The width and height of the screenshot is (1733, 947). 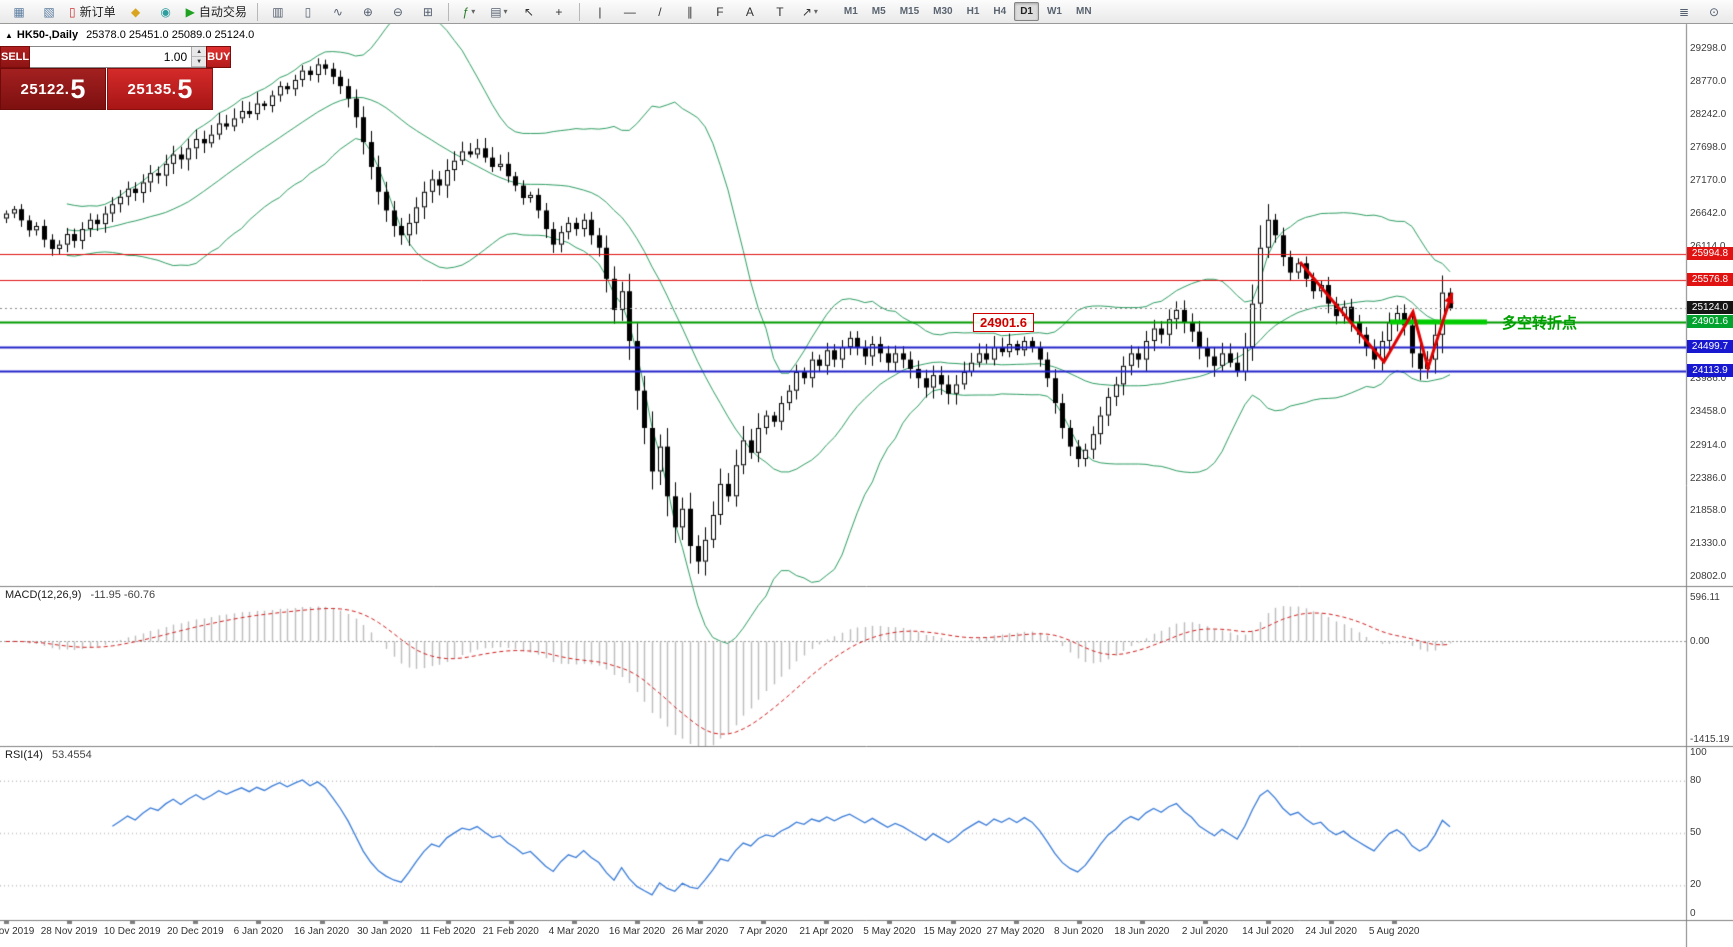 What do you see at coordinates (1708, 445) in the screenshot?
I see `price-axis-label: 22914.0` at bounding box center [1708, 445].